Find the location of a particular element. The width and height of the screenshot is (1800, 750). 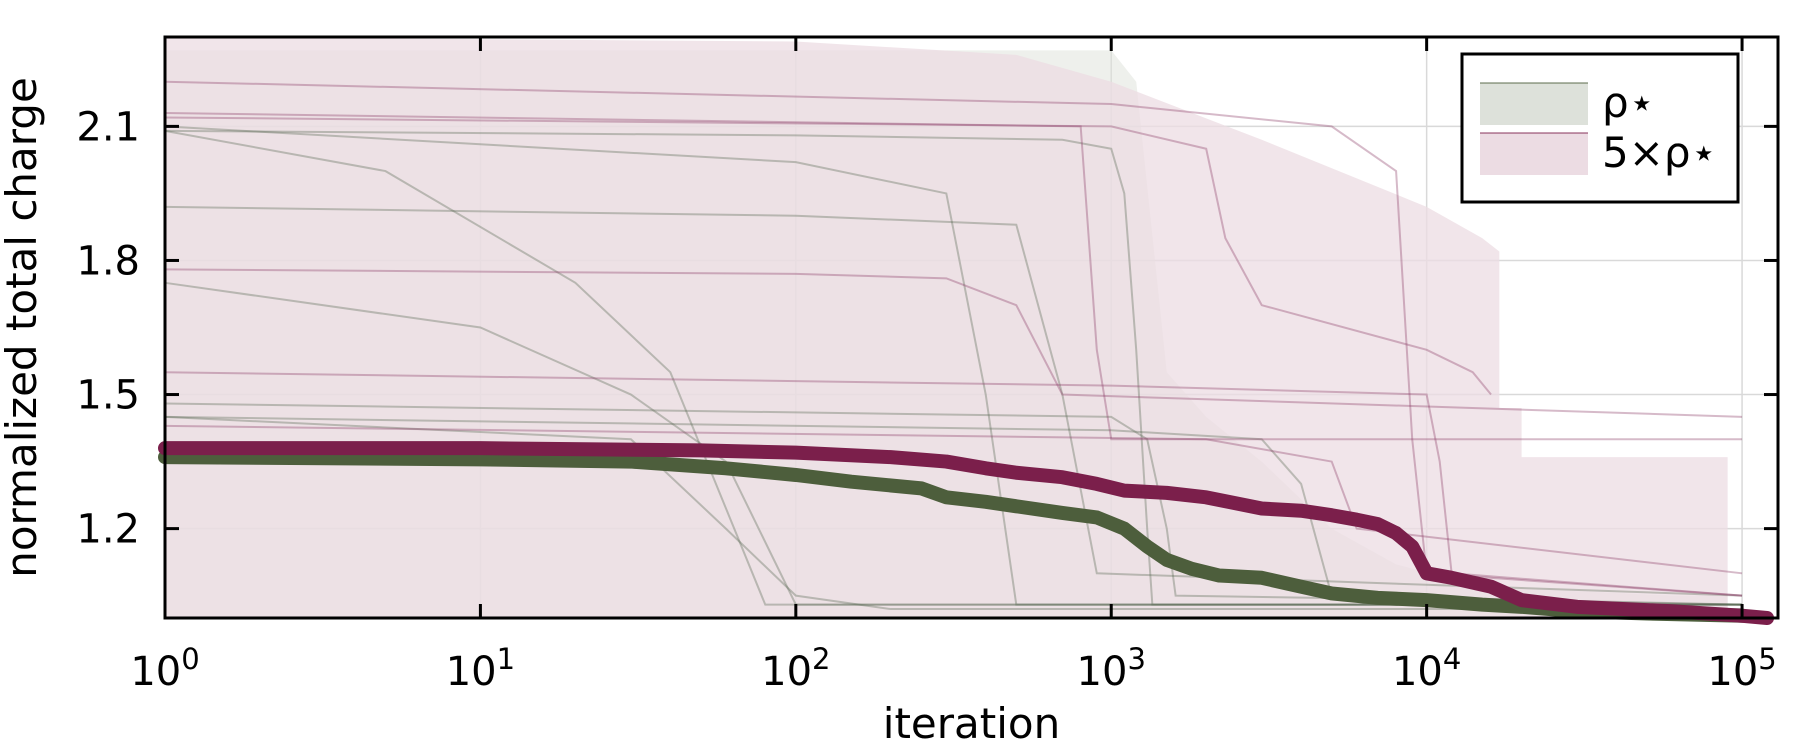

x-tick-label: 10⁴ is located at coordinates (1426, 668).